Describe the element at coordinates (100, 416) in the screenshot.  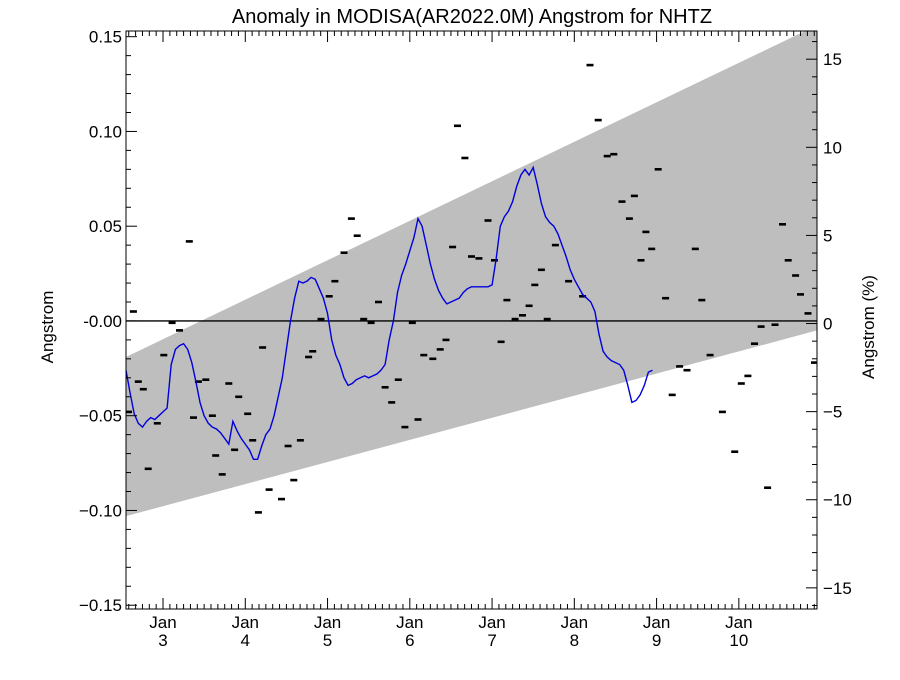
I see `y-left-tick-label: −0.05` at that location.